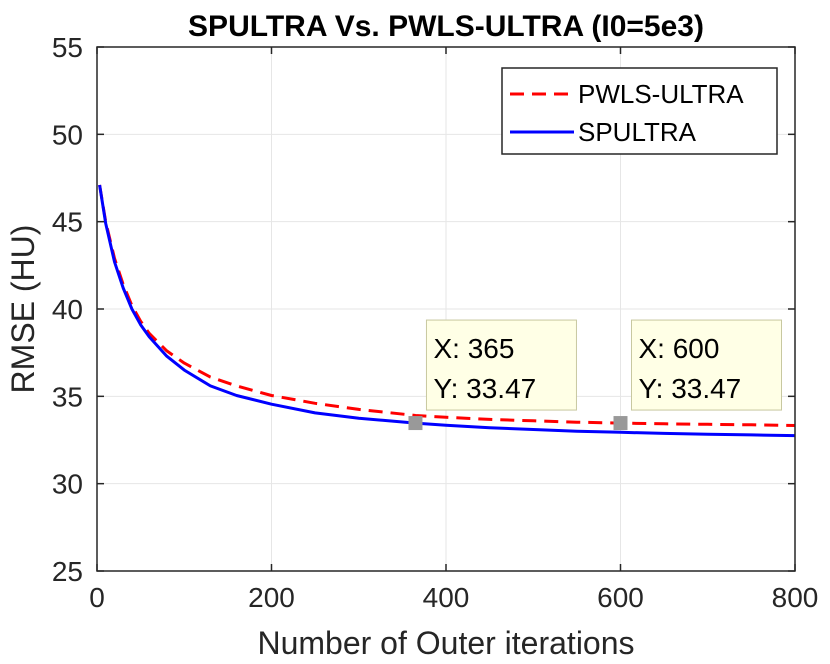  I want to click on y-tick-label: 45, so click(67, 222).